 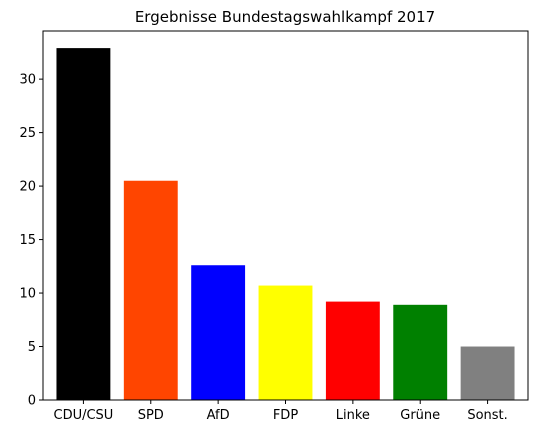 What do you see at coordinates (27, 80) in the screenshot?
I see `y-tick-label: 30` at bounding box center [27, 80].